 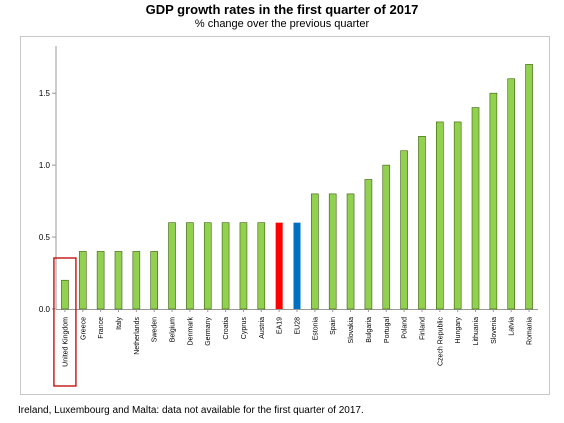 I want to click on y-tick-label: 1.0, so click(x=45, y=165).